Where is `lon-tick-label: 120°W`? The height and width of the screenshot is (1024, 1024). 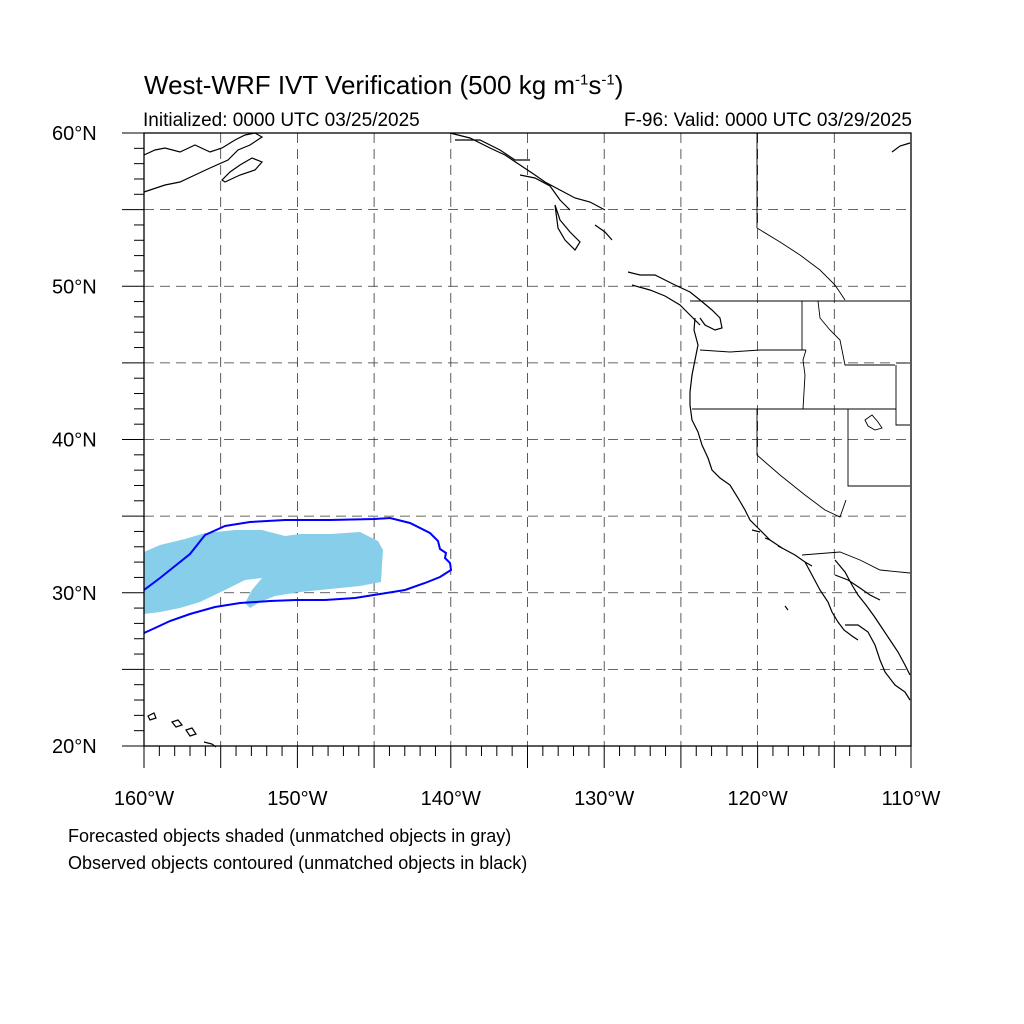
lon-tick-label: 120°W is located at coordinates (757, 799).